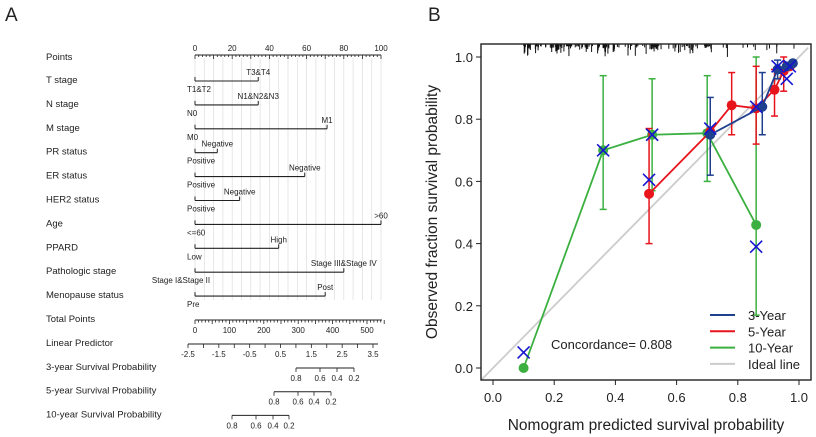 Image resolution: width=816 pixels, height=437 pixels. I want to click on total-points-tick-label: 0, so click(195, 330).